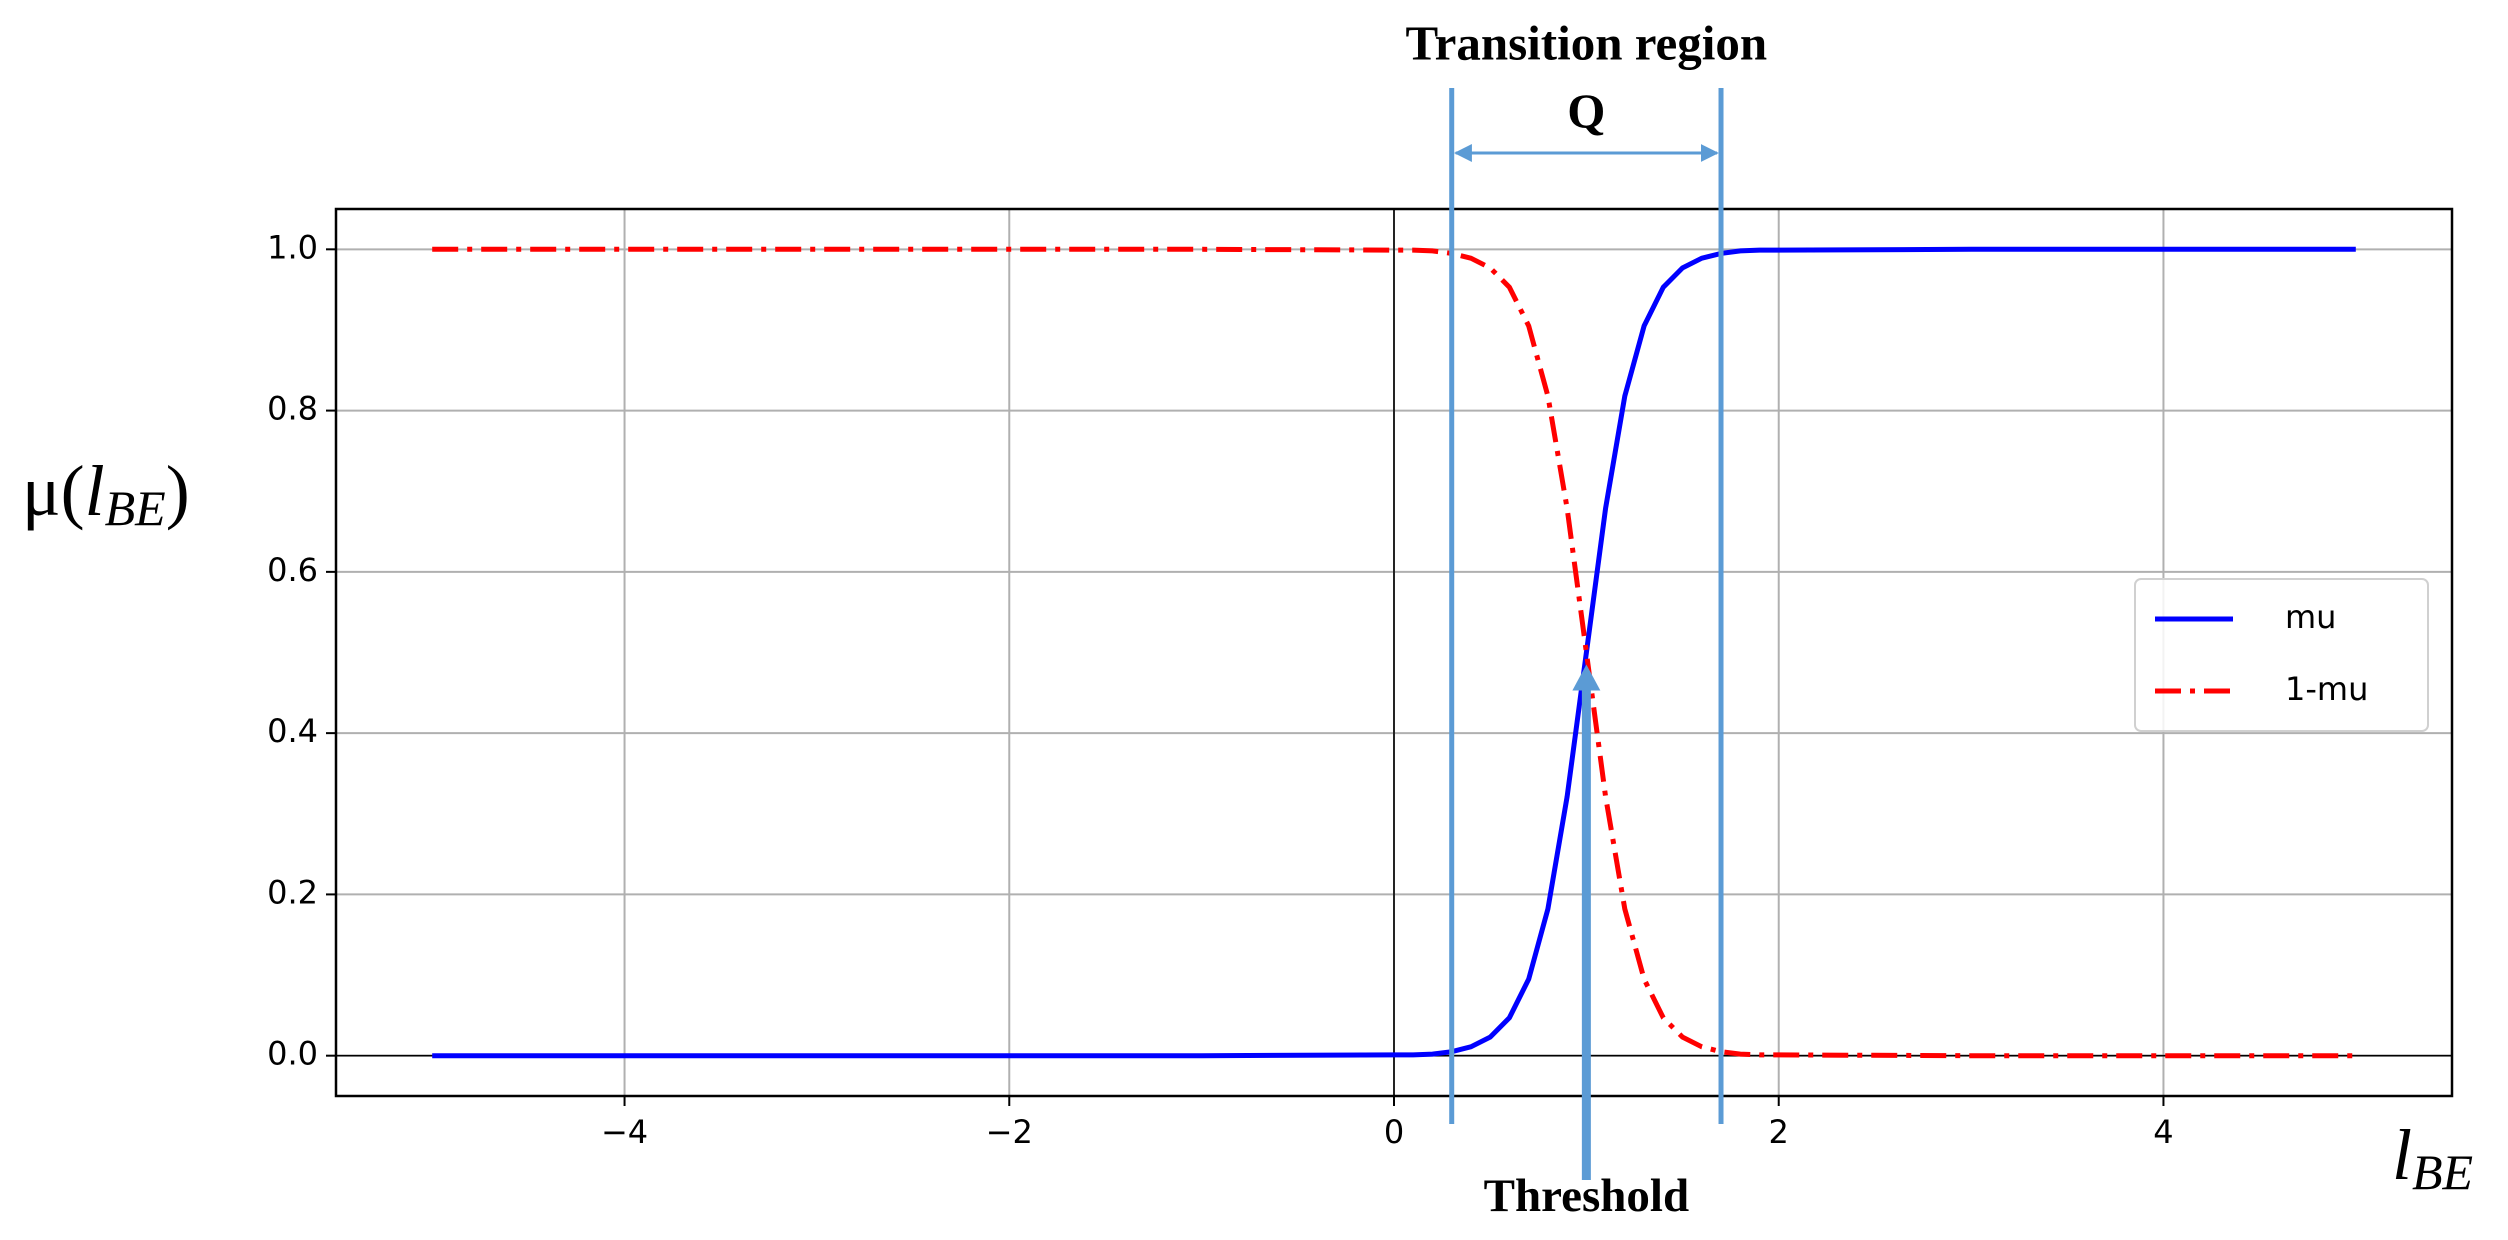 The width and height of the screenshot is (2508, 1240). What do you see at coordinates (178, 491) in the screenshot?
I see `y-axis-label-part: )` at bounding box center [178, 491].